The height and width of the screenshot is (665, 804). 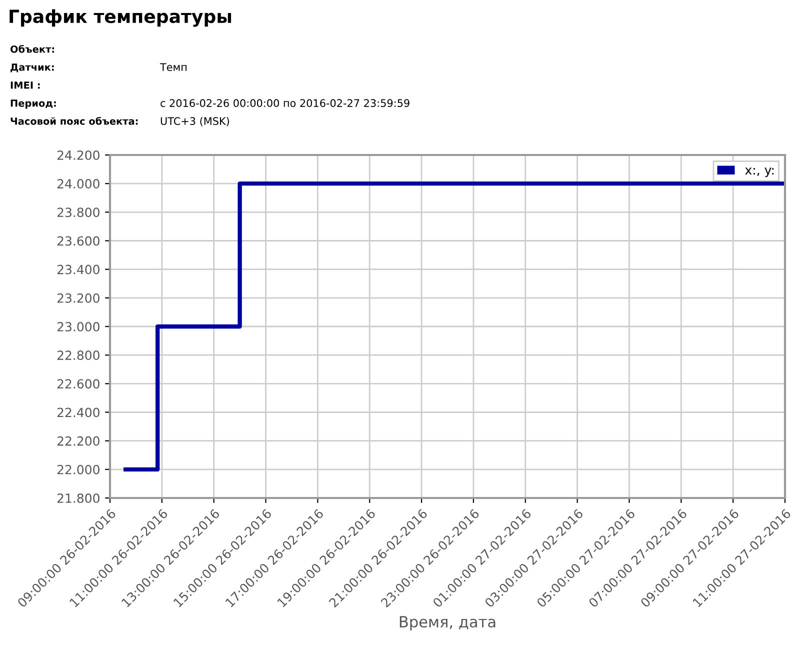 What do you see at coordinates (121, 18) in the screenshot?
I see `chart-title: График температуры` at bounding box center [121, 18].